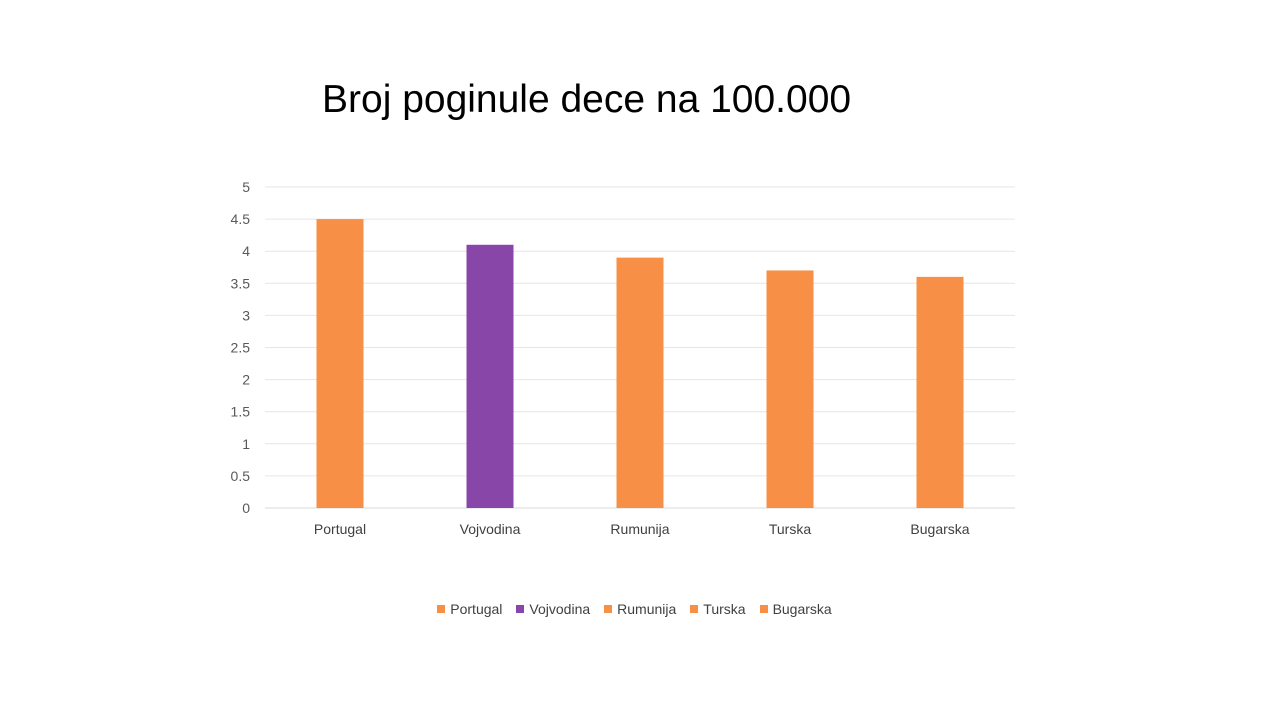 The image size is (1269, 710). What do you see at coordinates (246, 187) in the screenshot?
I see `y-tick-label: 5` at bounding box center [246, 187].